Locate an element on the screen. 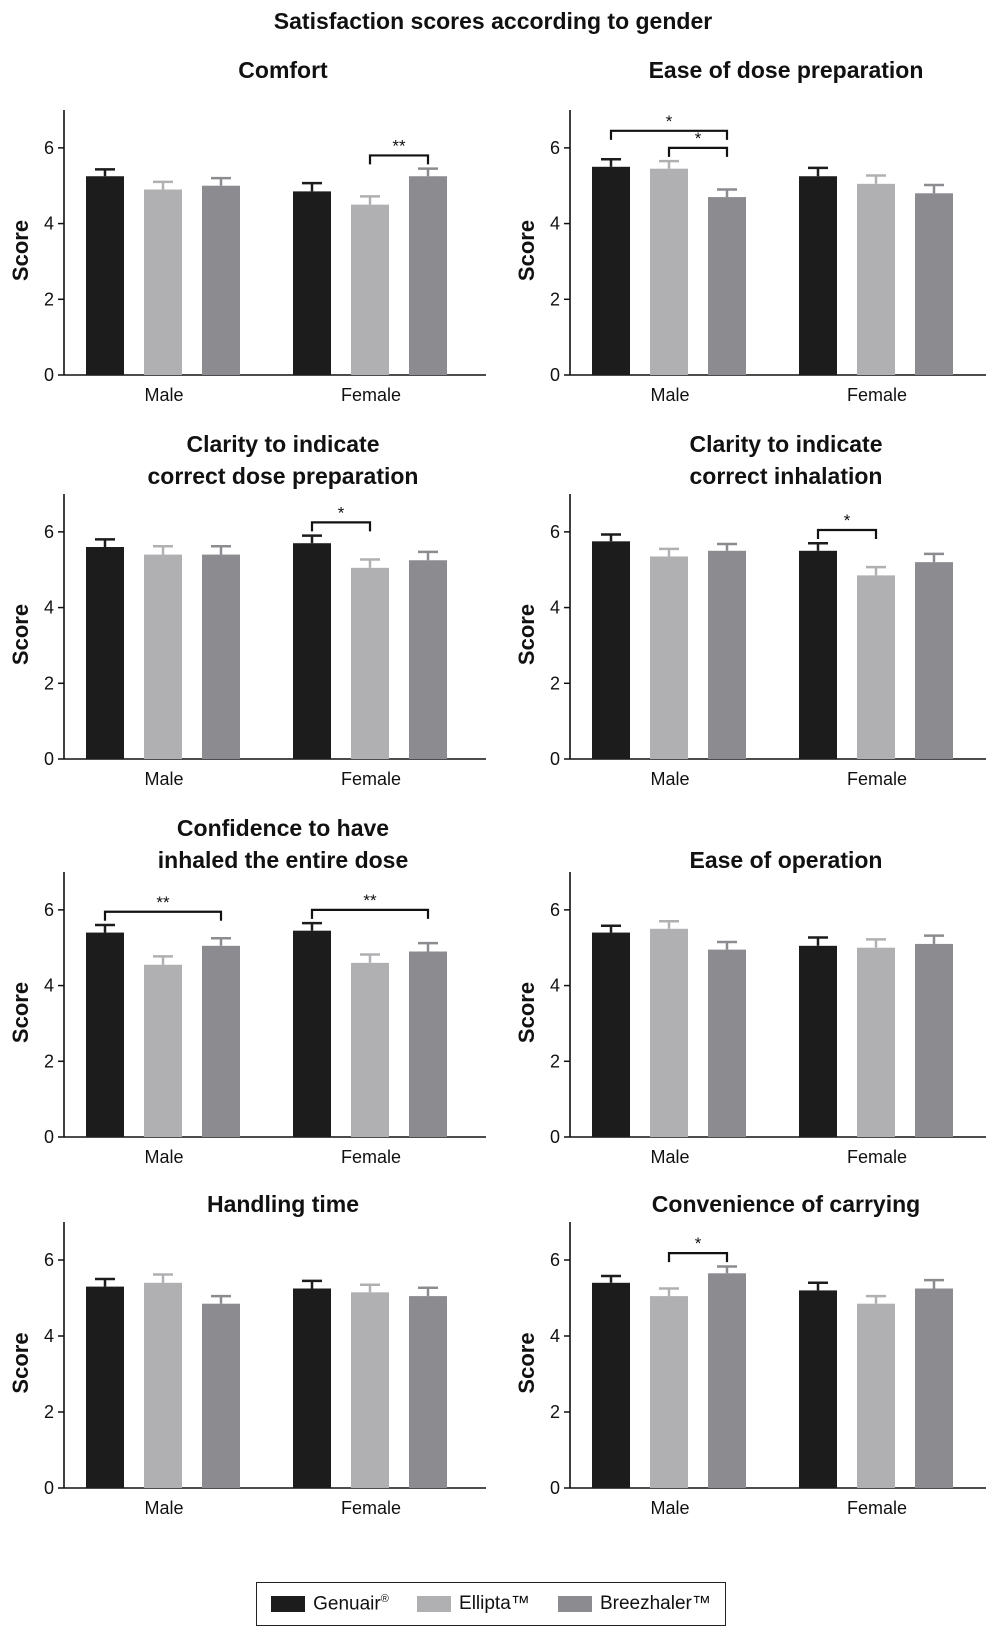  category-label-3-0: Male is located at coordinates (669, 779).